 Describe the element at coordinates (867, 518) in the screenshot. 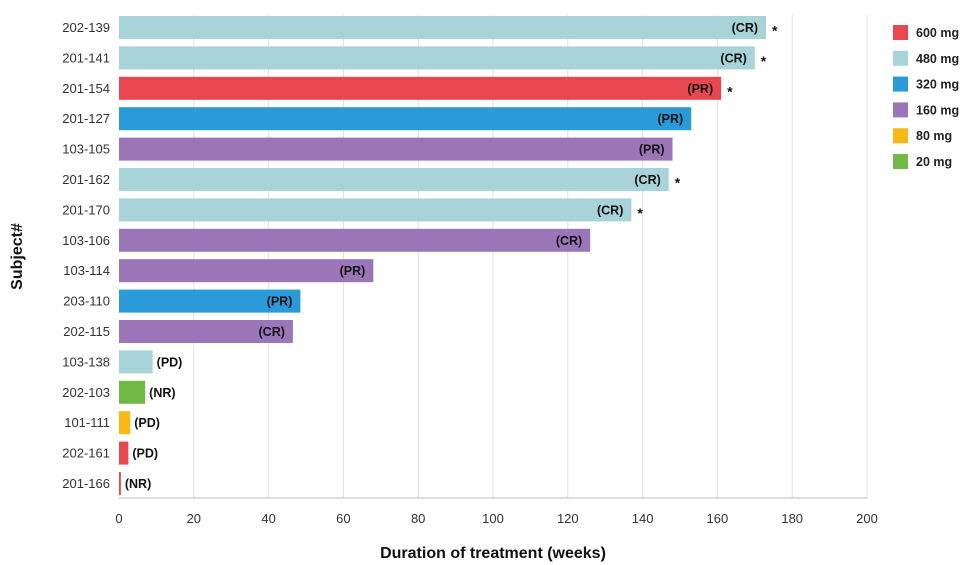

I see `x-tick-label: 200` at that location.